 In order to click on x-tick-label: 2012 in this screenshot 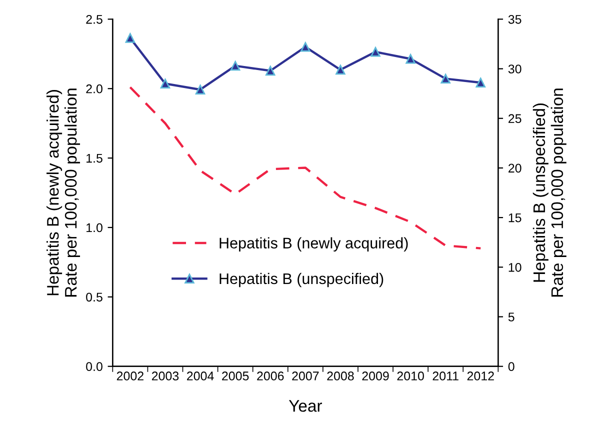, I will do `click(480, 376)`.